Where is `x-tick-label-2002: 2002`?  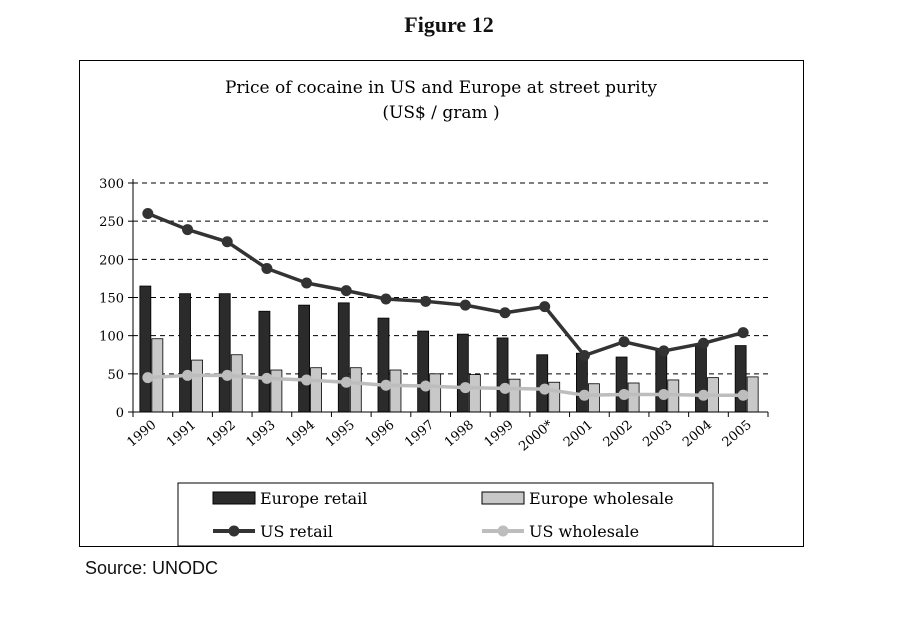
x-tick-label-2002: 2002 is located at coordinates (618, 434).